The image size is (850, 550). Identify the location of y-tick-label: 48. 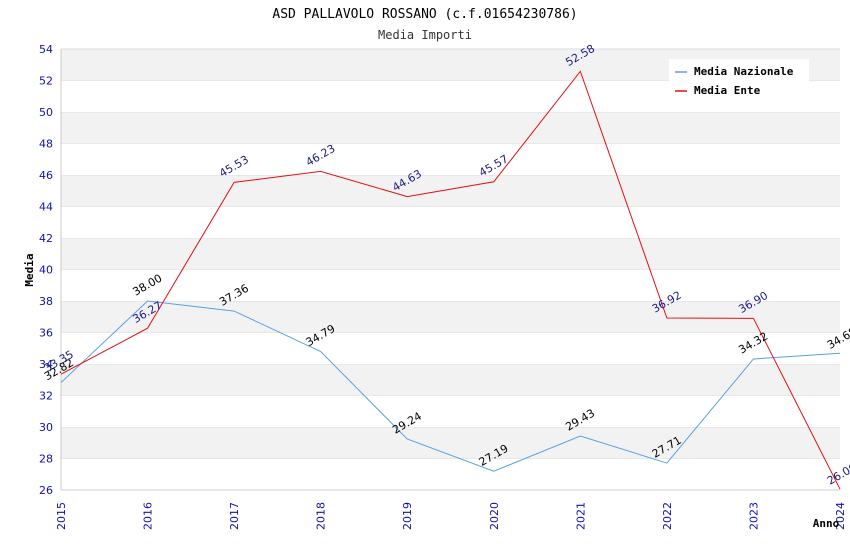
(46, 144).